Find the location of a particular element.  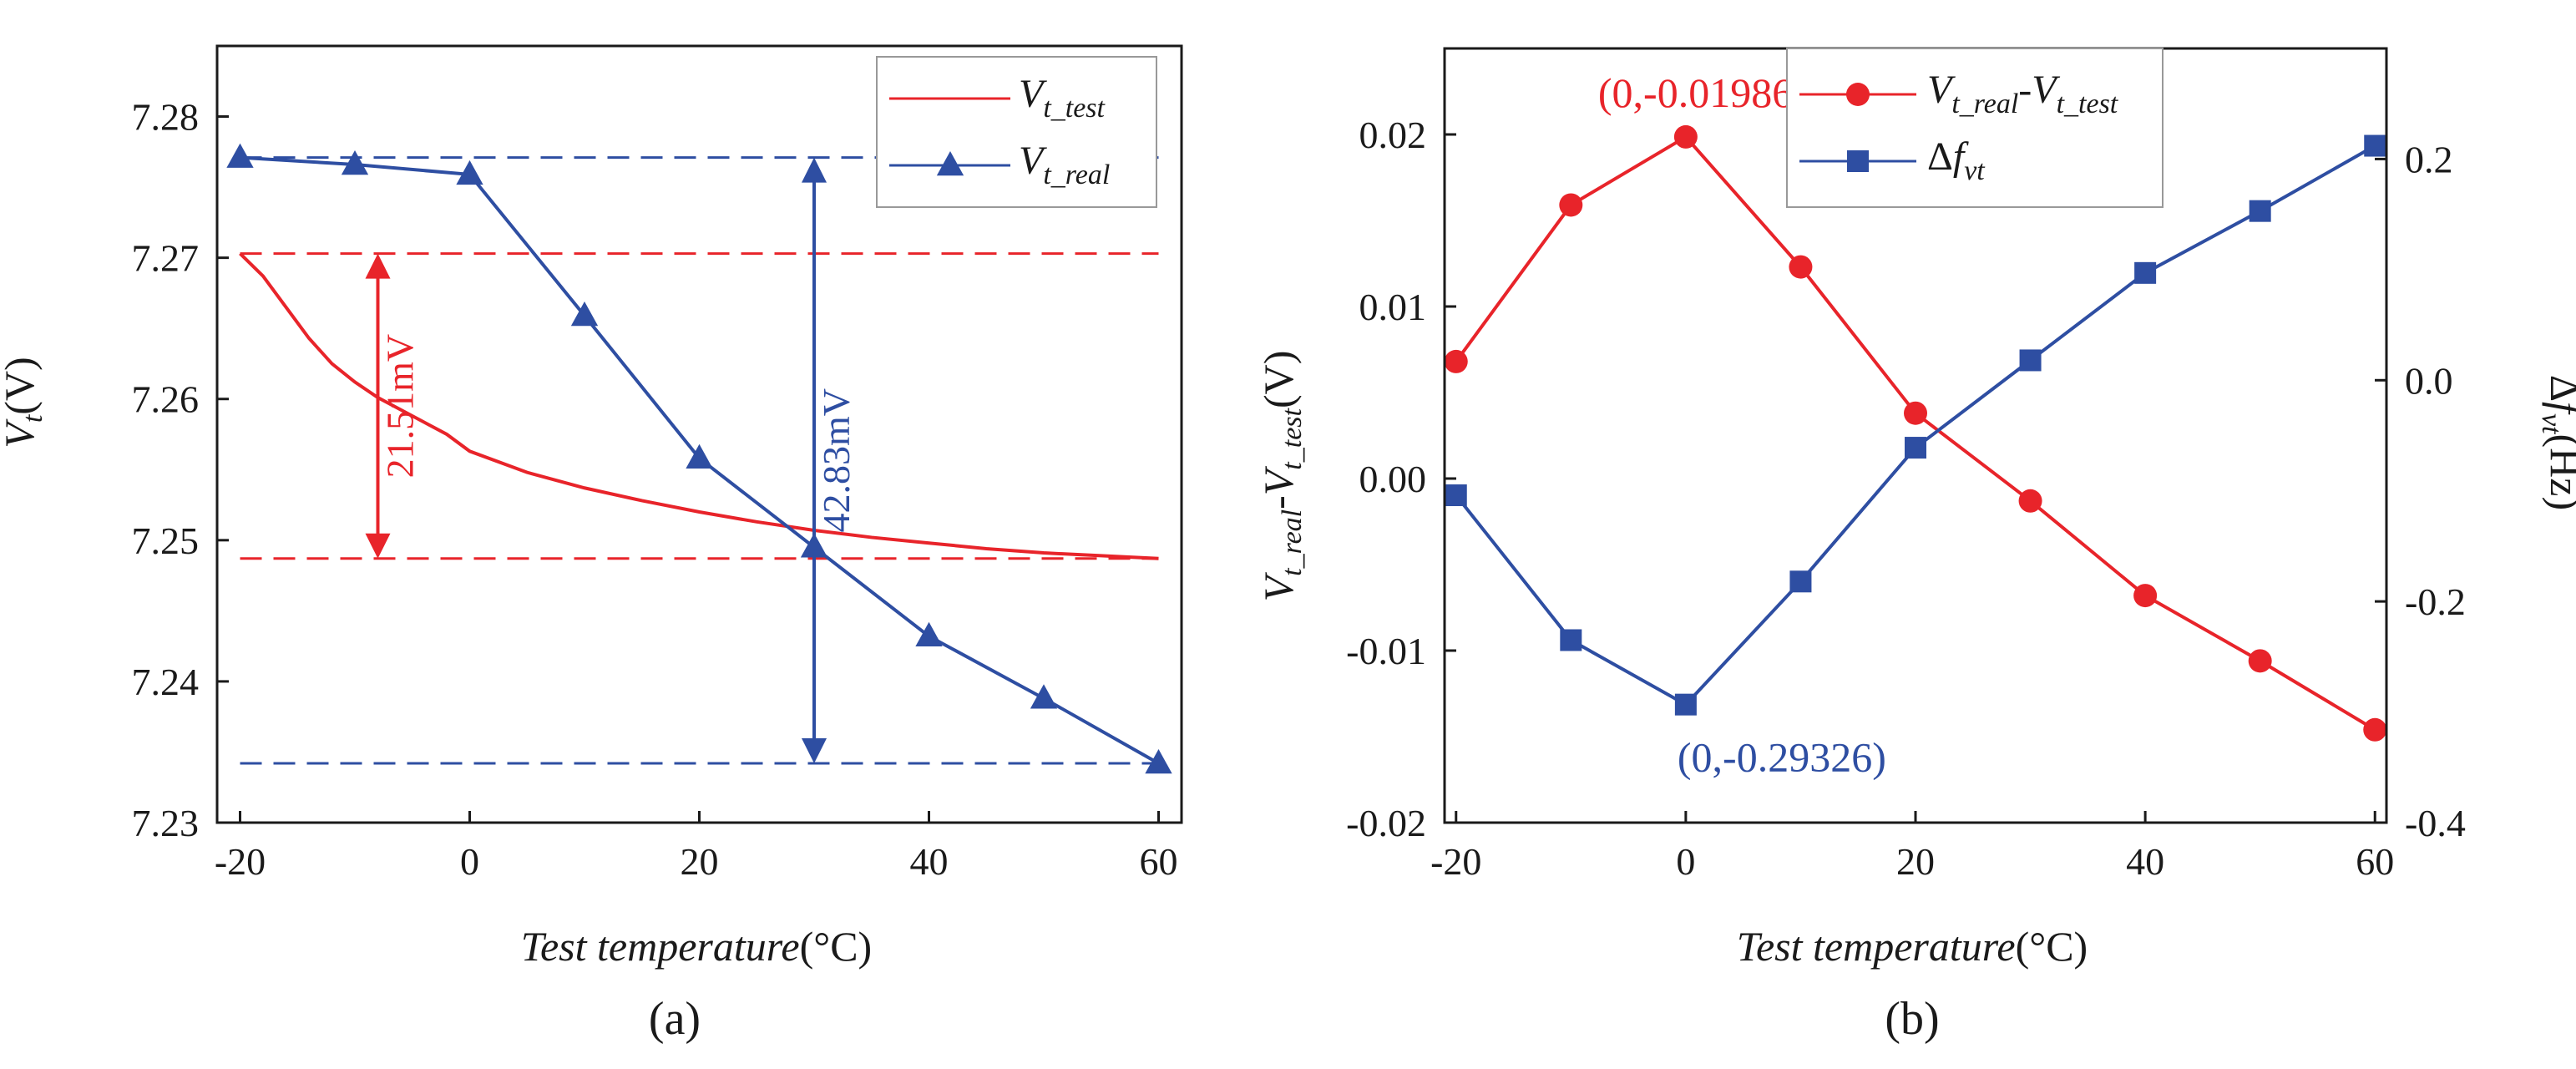

y-left-tick-label: -0.02 is located at coordinates (1386, 823).